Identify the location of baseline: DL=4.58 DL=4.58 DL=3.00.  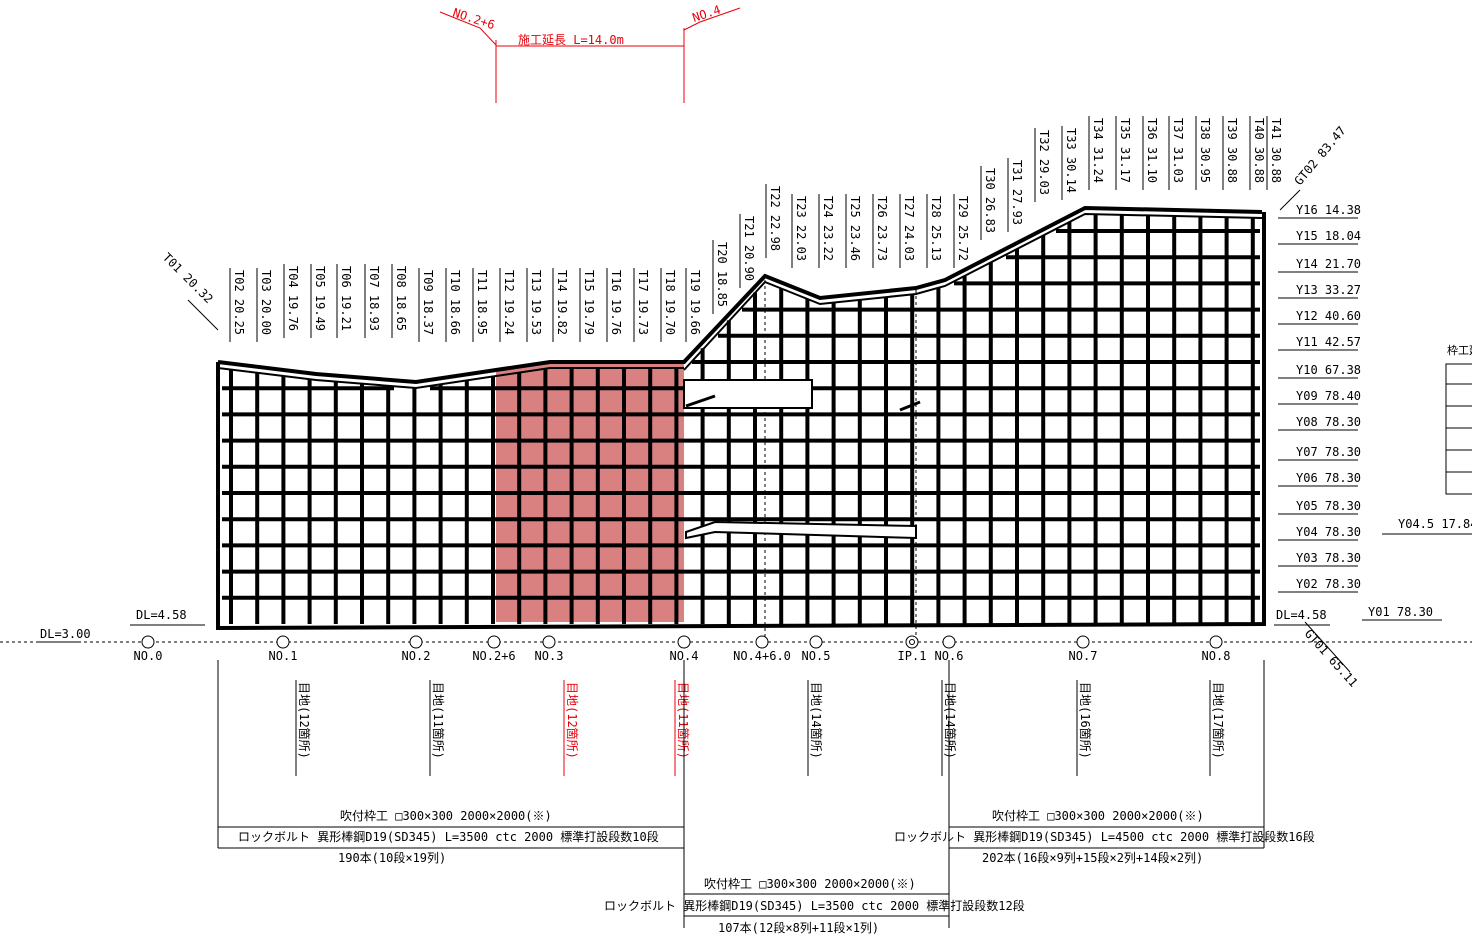
(736, 625).